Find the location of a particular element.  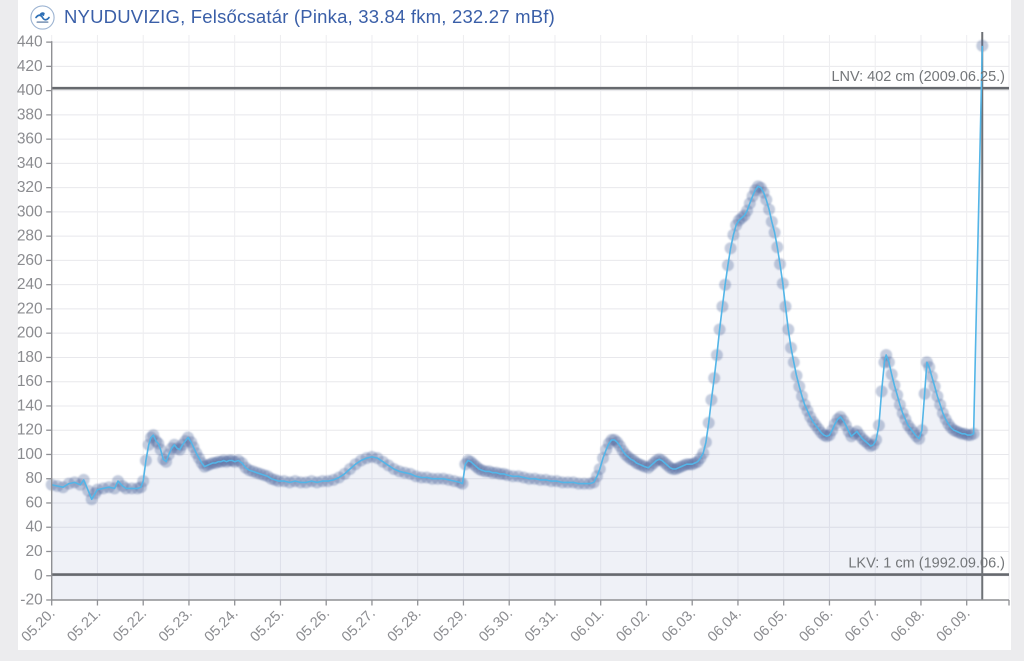

y-tick-label: 420 is located at coordinates (30, 66).